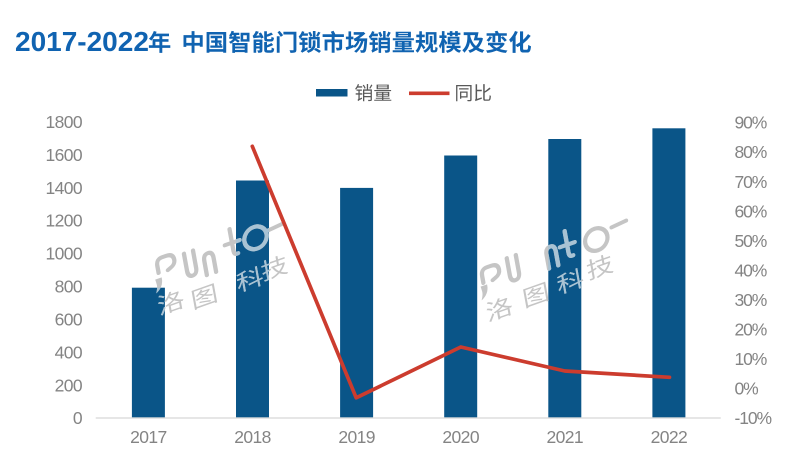  I want to click on svg-text: 600, so click(69, 319).